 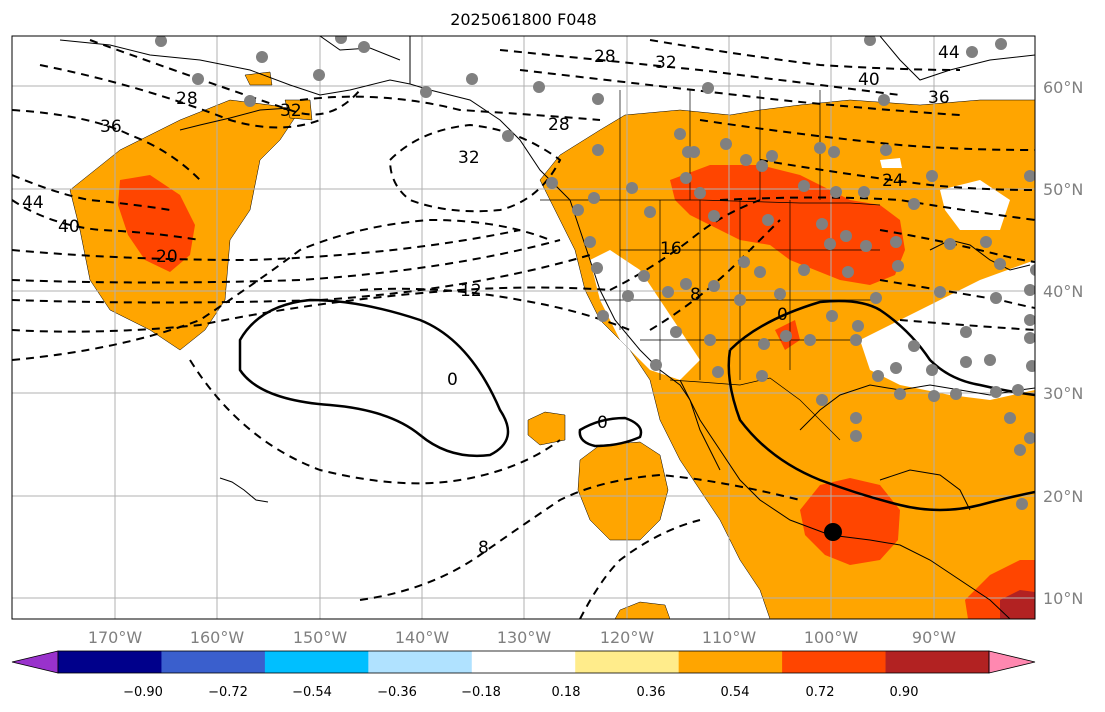 I want to click on contour-label: 12, so click(x=471, y=291).